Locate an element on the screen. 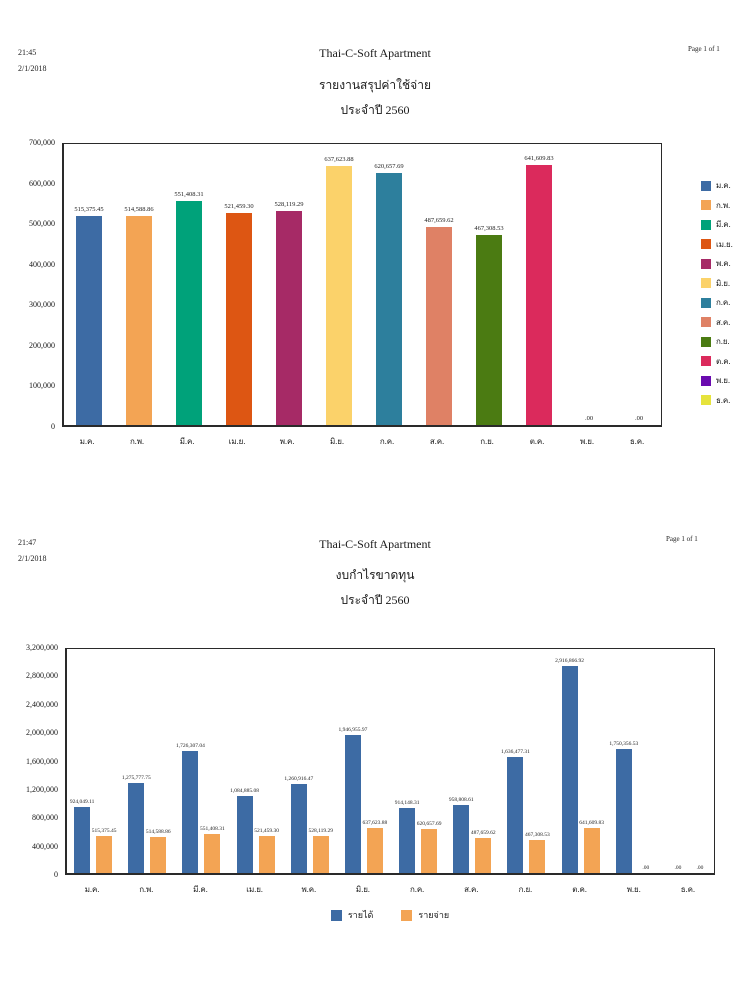 This screenshot has width=750, height=1000. x-tick-label: พ.ย. is located at coordinates (633, 889).